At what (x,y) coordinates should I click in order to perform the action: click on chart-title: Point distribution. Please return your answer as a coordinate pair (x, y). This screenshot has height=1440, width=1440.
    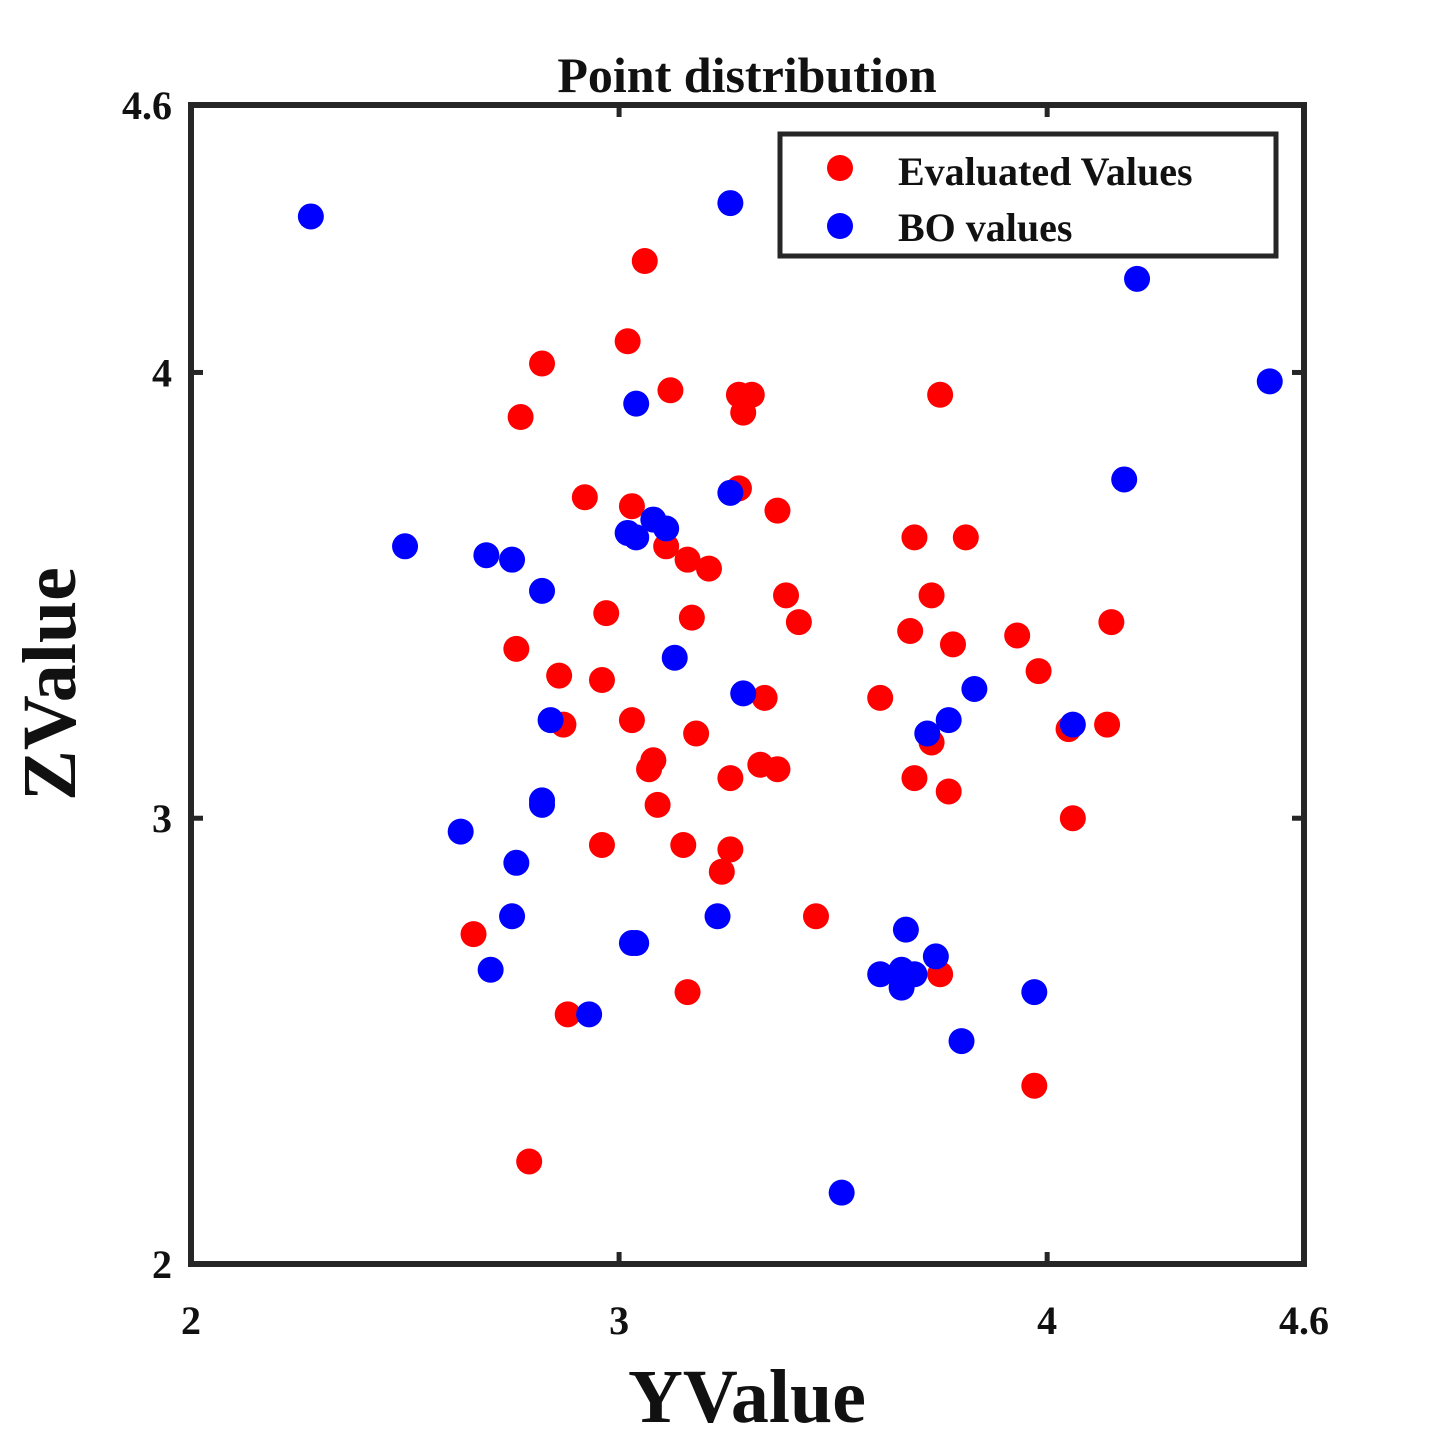
    Looking at the image, I should click on (746, 75).